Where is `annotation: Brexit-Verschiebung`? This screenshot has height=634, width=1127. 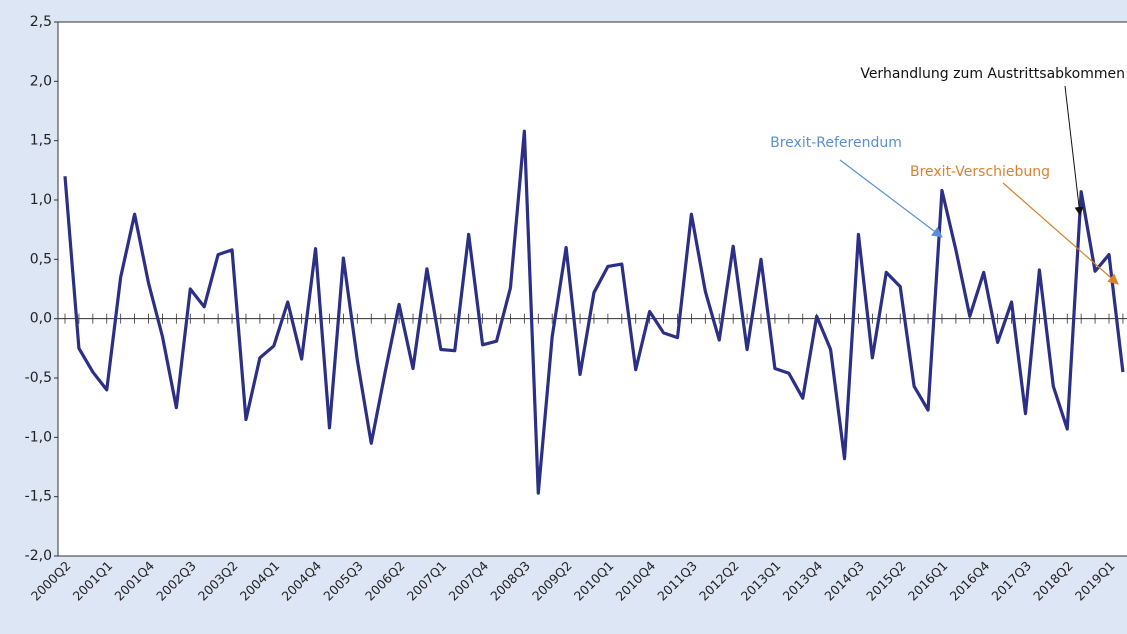 annotation: Brexit-Verschiebung is located at coordinates (980, 172).